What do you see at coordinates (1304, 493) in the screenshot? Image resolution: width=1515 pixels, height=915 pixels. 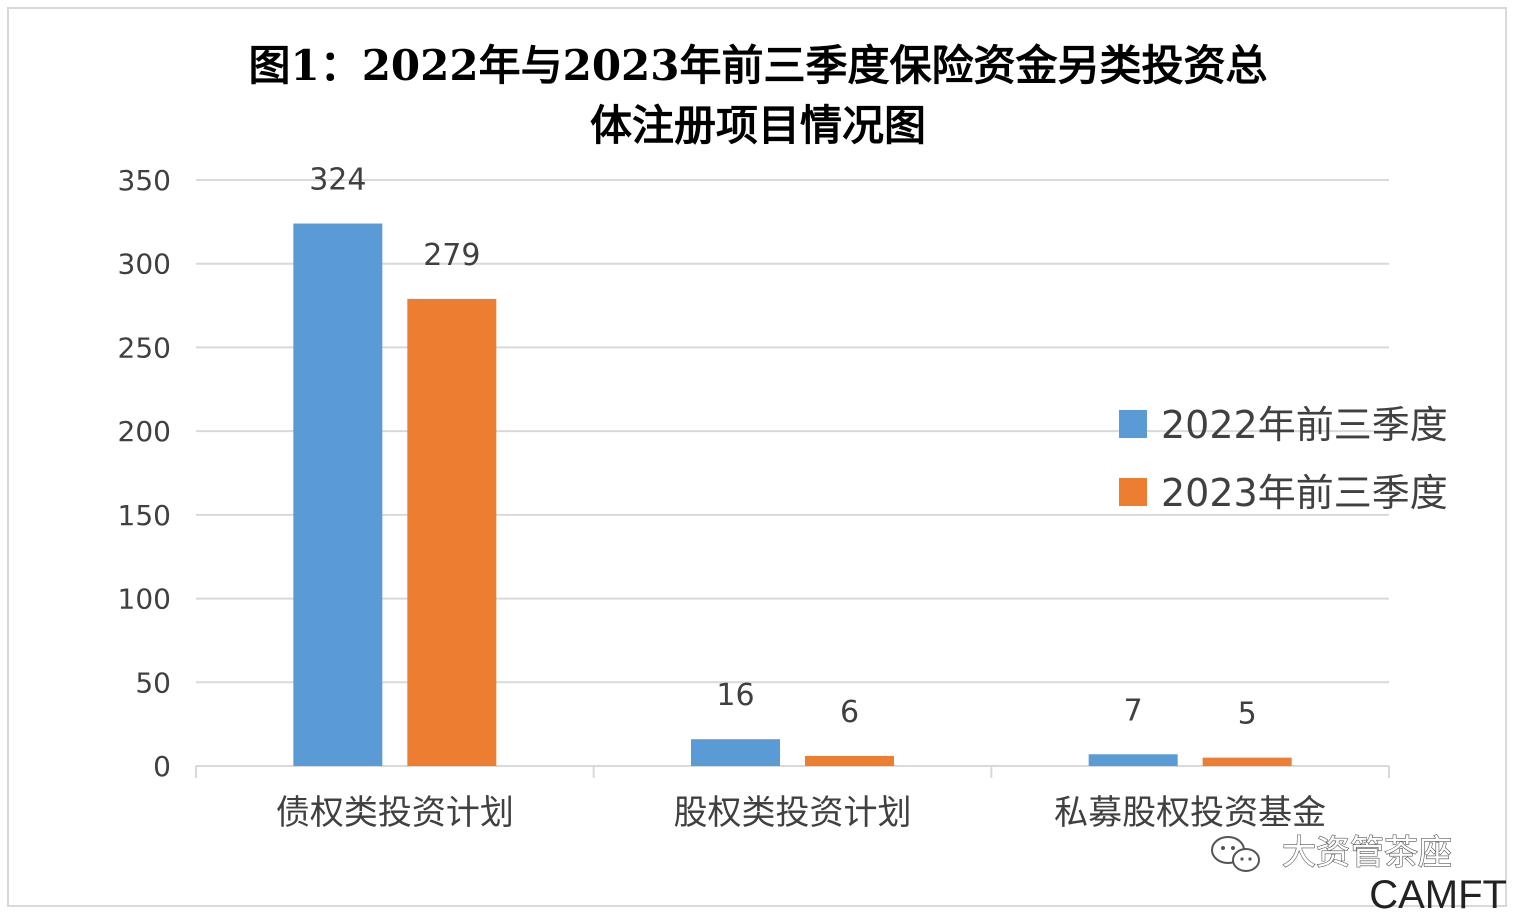 I see `legend-label: 2023年前三季度` at bounding box center [1304, 493].